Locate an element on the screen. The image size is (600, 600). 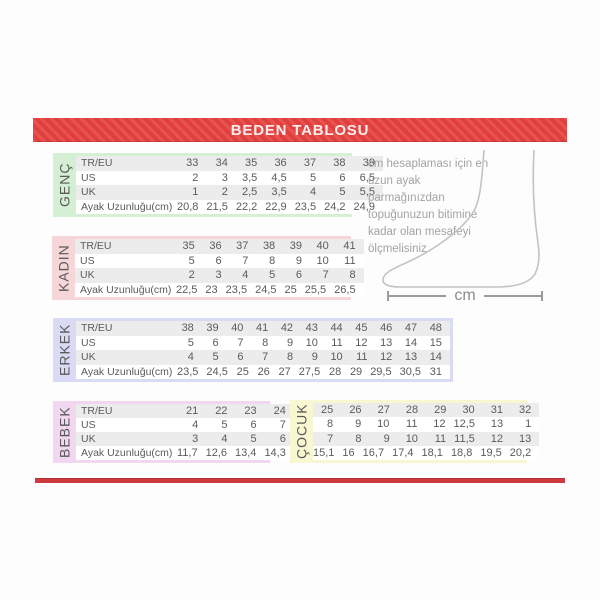
size-cell: 16,7 is located at coordinates (373, 452).